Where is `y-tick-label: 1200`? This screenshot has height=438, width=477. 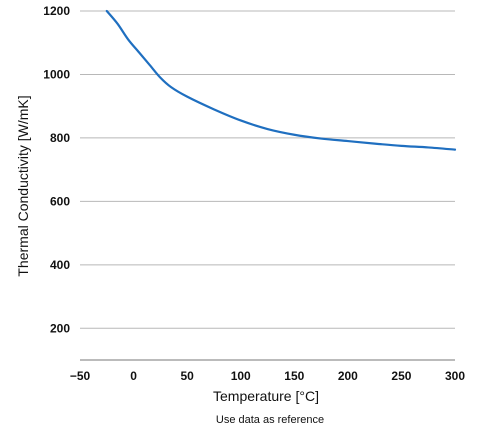 y-tick-label: 1200 is located at coordinates (56, 11).